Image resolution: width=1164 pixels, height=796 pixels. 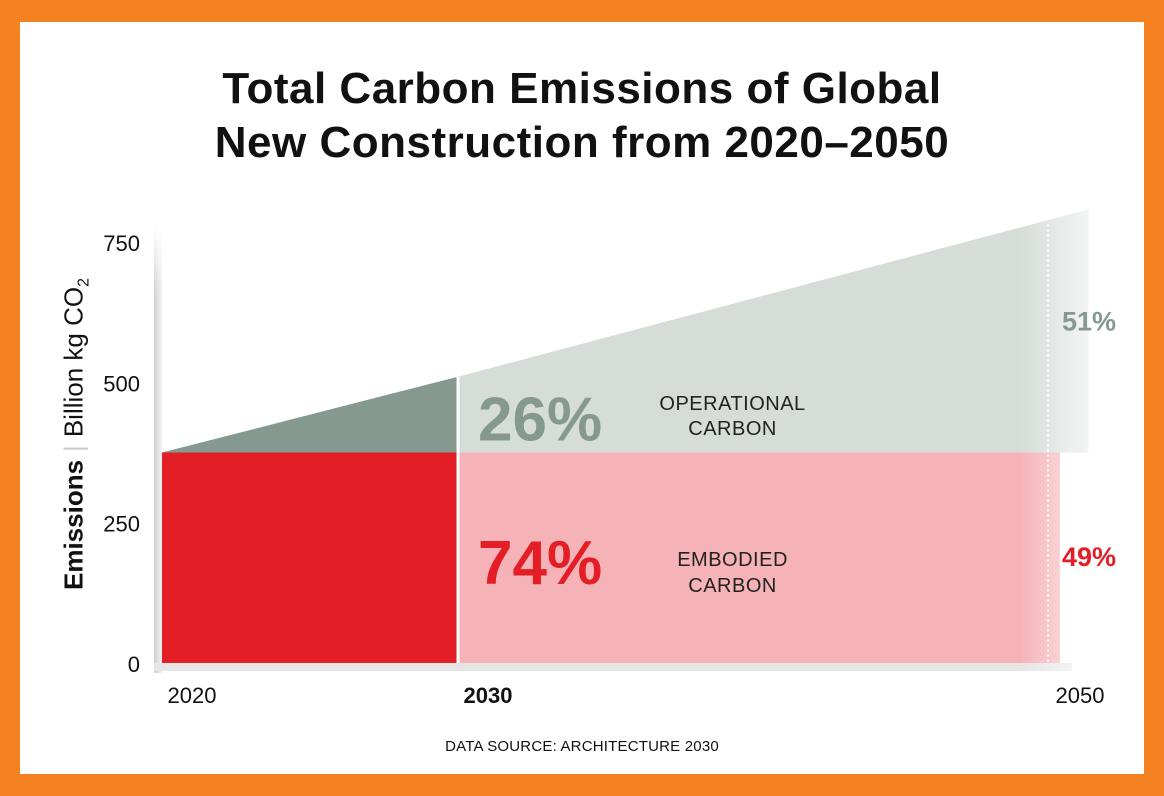 What do you see at coordinates (310, 414) in the screenshot?
I see `operational-area-2020-2030` at bounding box center [310, 414].